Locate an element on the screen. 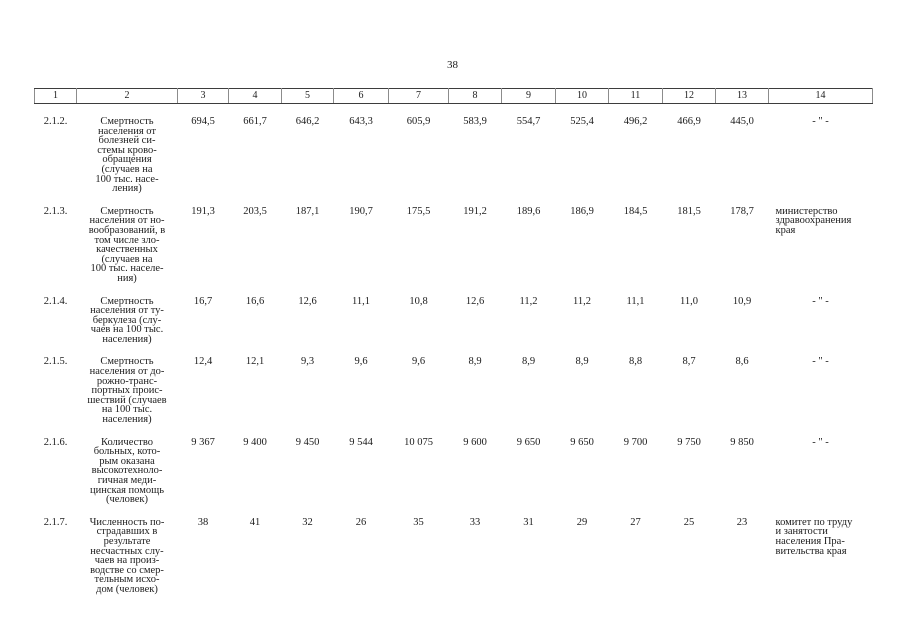  value-cell: 191,3 is located at coordinates (203, 211).